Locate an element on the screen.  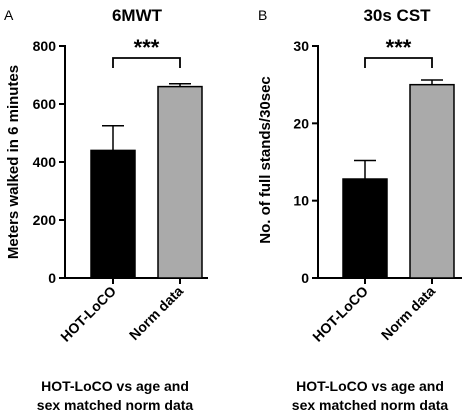
x-axis-label-a-line2: sex matched norm data is located at coordinates (115, 405).